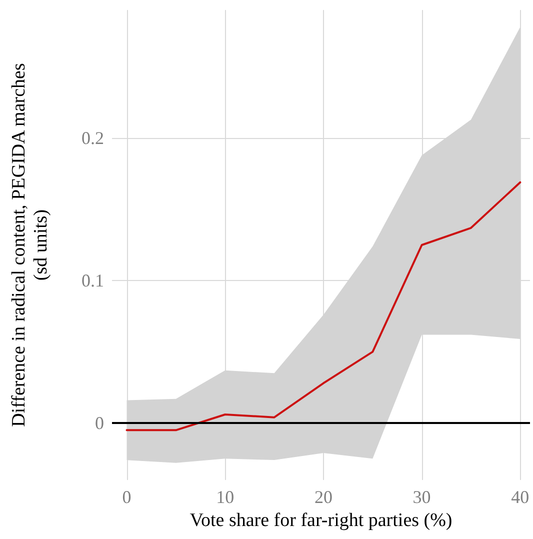 Image resolution: width=533 pixels, height=539 pixels. What do you see at coordinates (30, 245) in the screenshot?
I see `y-axis-title: Difference in radical content, PEGIDA marches (sd units)` at bounding box center [30, 245].